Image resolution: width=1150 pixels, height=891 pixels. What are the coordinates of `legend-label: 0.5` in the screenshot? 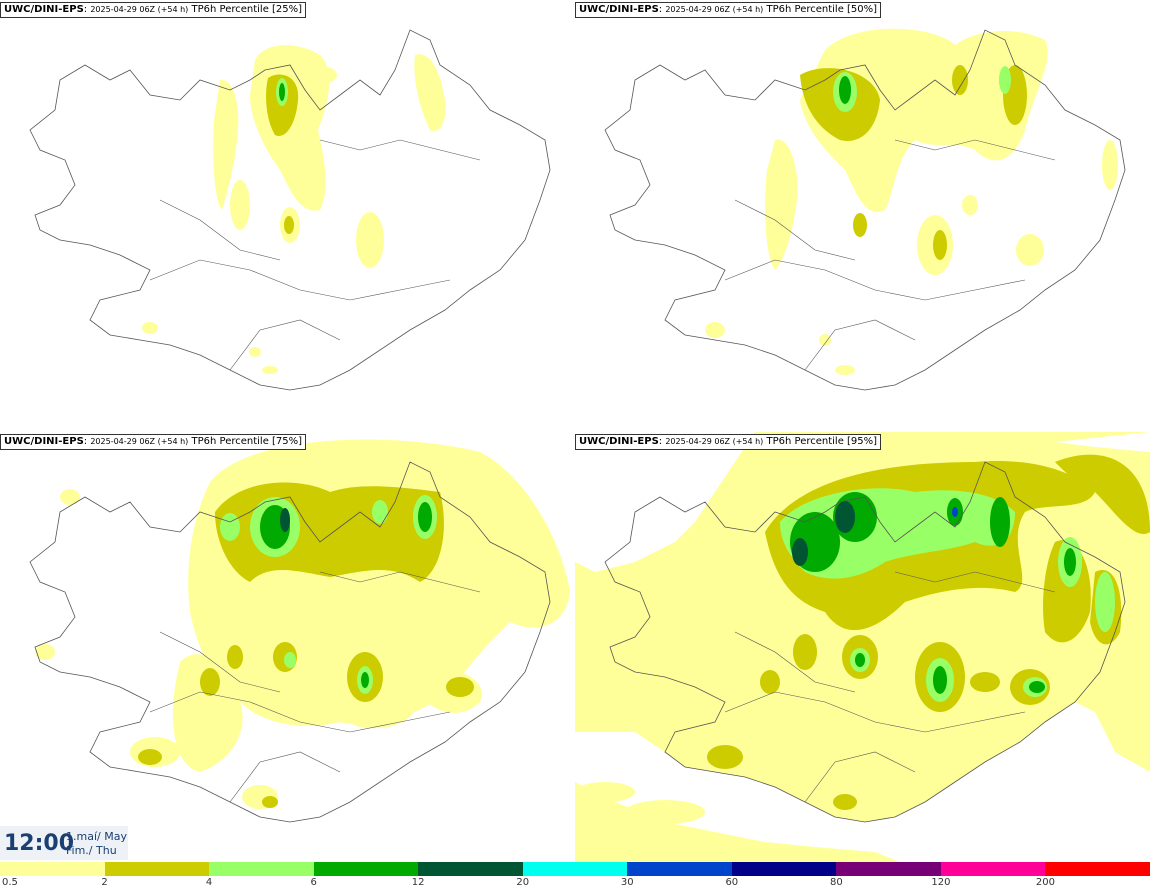 It's located at (10, 882).